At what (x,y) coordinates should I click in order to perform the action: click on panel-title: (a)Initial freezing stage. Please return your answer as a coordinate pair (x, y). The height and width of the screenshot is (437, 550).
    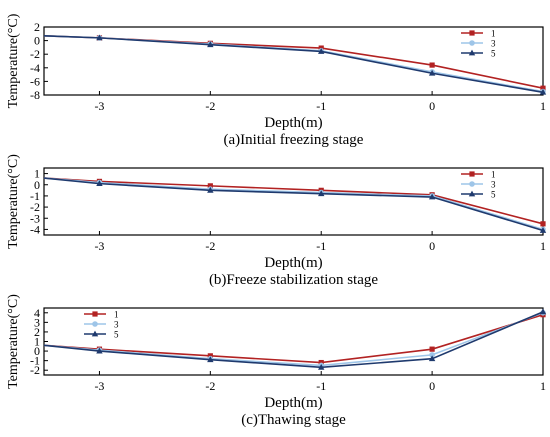
    Looking at the image, I should click on (294, 140).